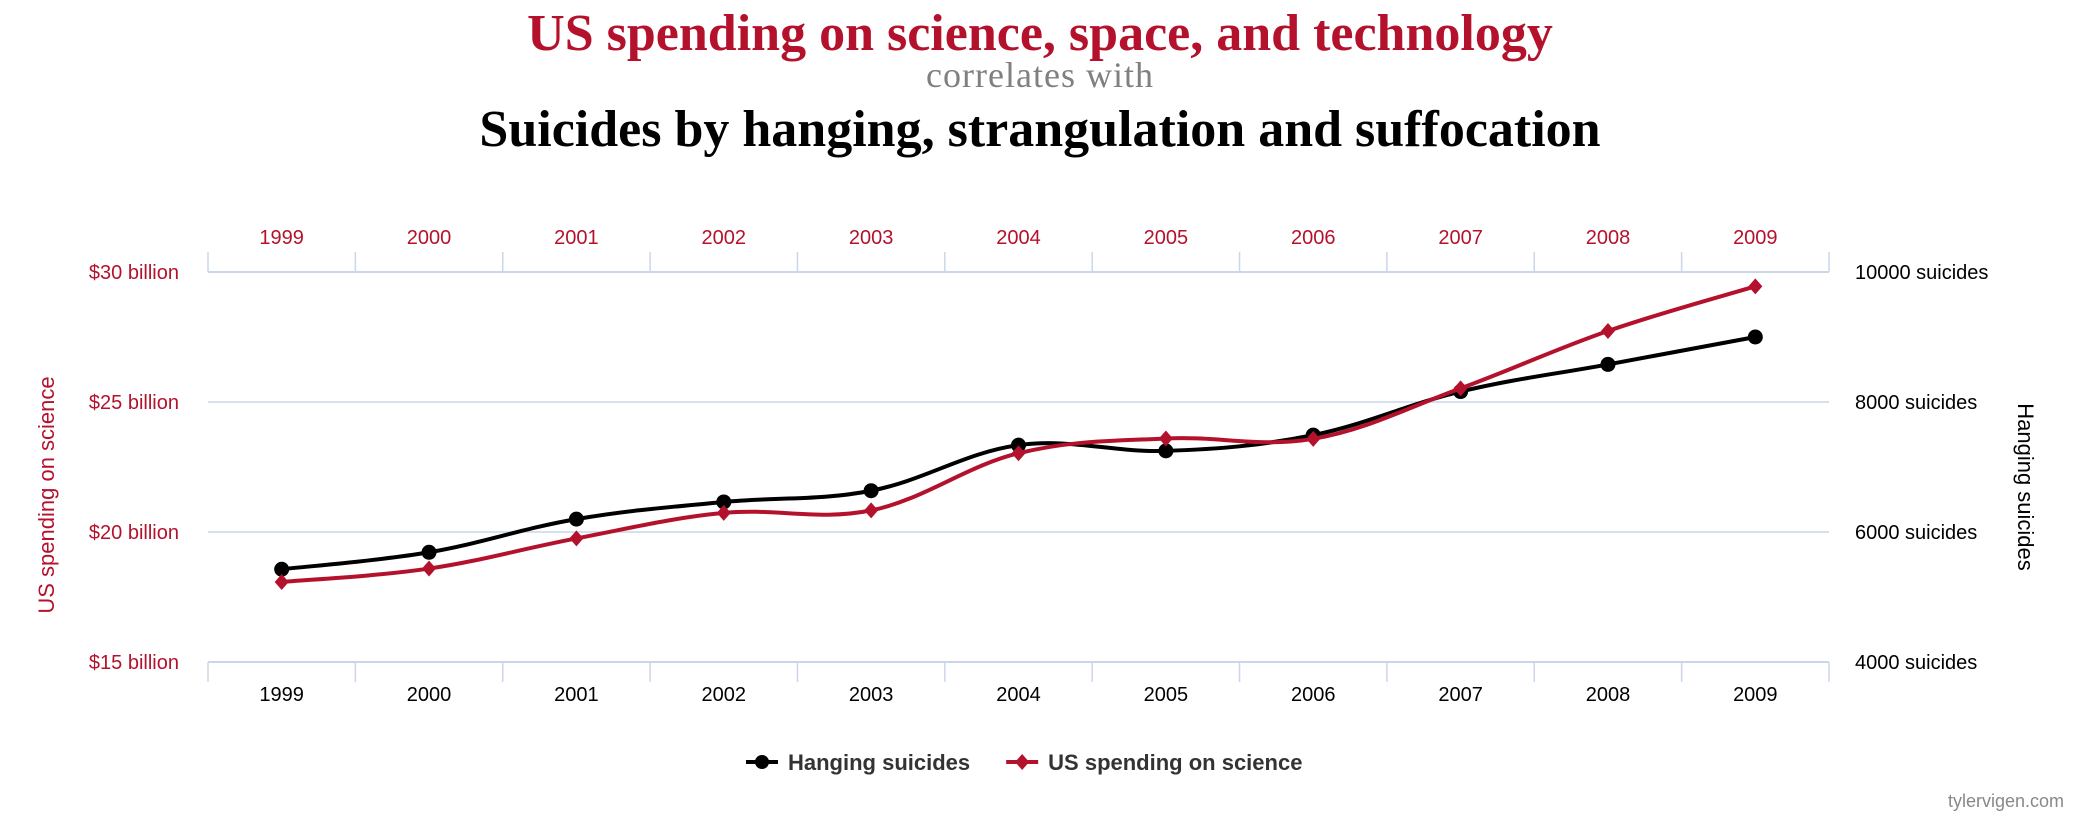  I want to click on top-year-label: 2002, so click(724, 238).